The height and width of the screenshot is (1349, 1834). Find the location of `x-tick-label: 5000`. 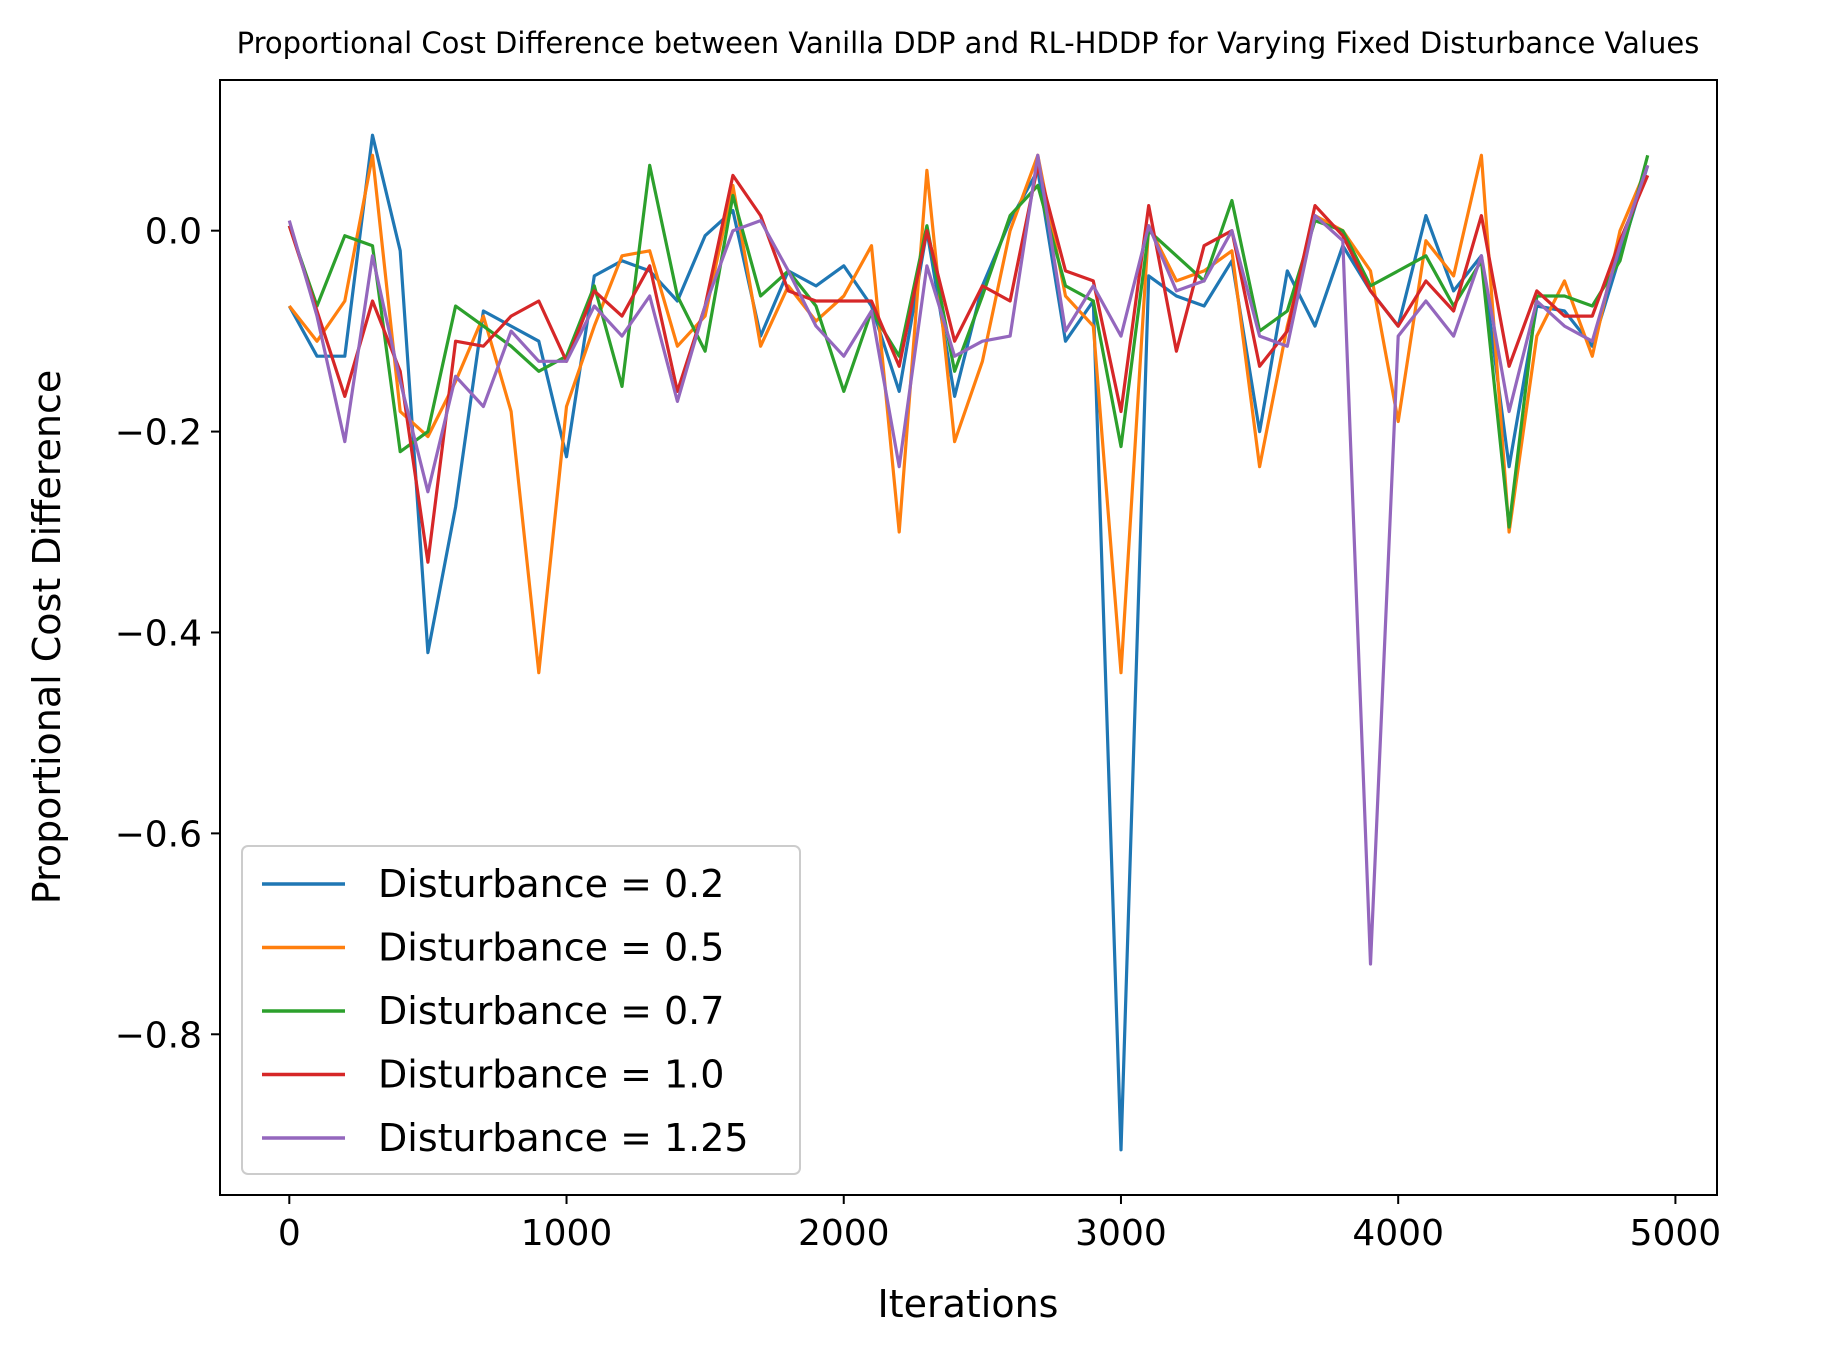

x-tick-label: 5000 is located at coordinates (1676, 1233).